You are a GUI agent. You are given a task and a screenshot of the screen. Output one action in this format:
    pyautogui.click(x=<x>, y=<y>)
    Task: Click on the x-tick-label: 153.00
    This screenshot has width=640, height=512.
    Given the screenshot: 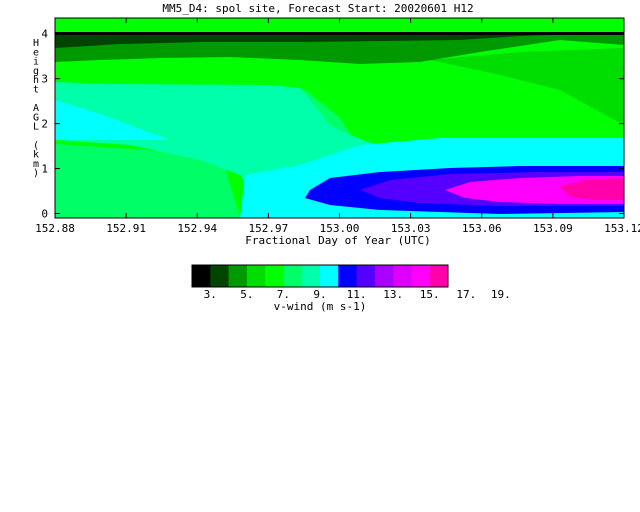 What is the action you would take?
    pyautogui.click(x=340, y=228)
    